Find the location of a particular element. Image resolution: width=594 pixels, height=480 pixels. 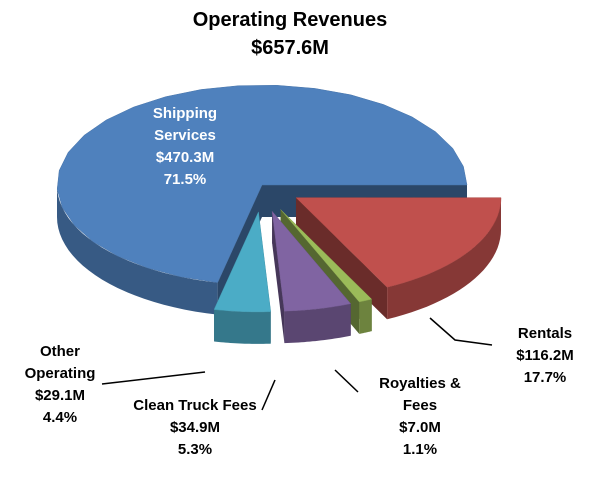

percent-label: 4.4% is located at coordinates (60, 417).